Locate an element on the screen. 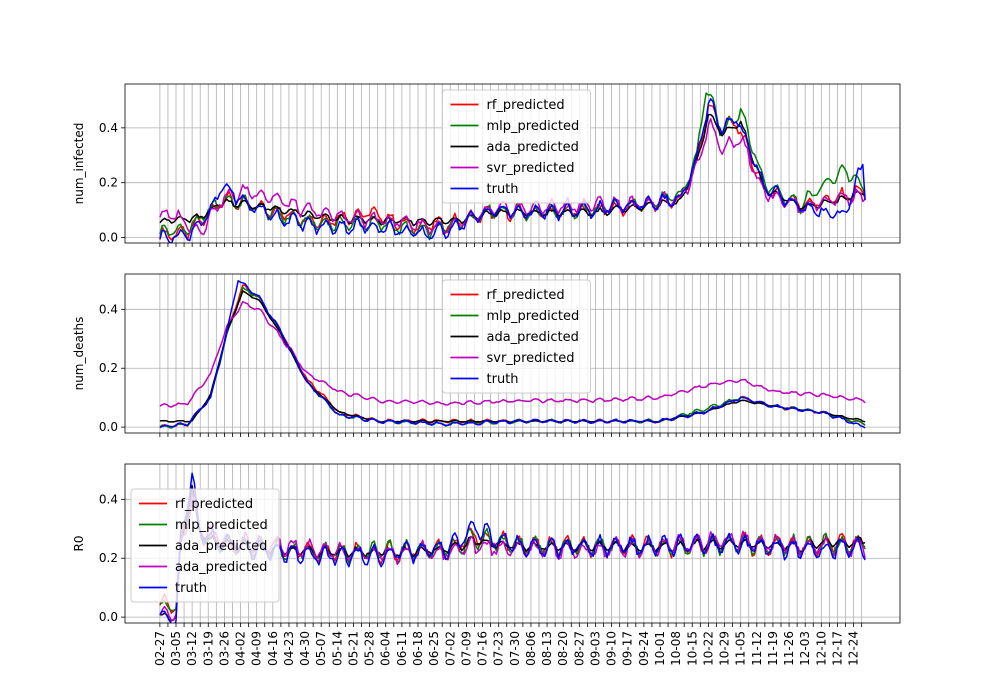  x-tick-label: 04-02 is located at coordinates (241, 648).